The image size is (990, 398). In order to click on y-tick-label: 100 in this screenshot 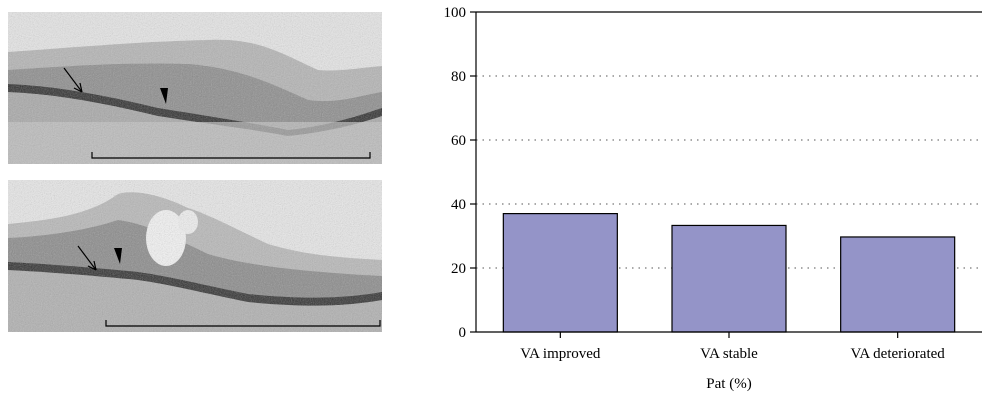, I will do `click(455, 13)`.